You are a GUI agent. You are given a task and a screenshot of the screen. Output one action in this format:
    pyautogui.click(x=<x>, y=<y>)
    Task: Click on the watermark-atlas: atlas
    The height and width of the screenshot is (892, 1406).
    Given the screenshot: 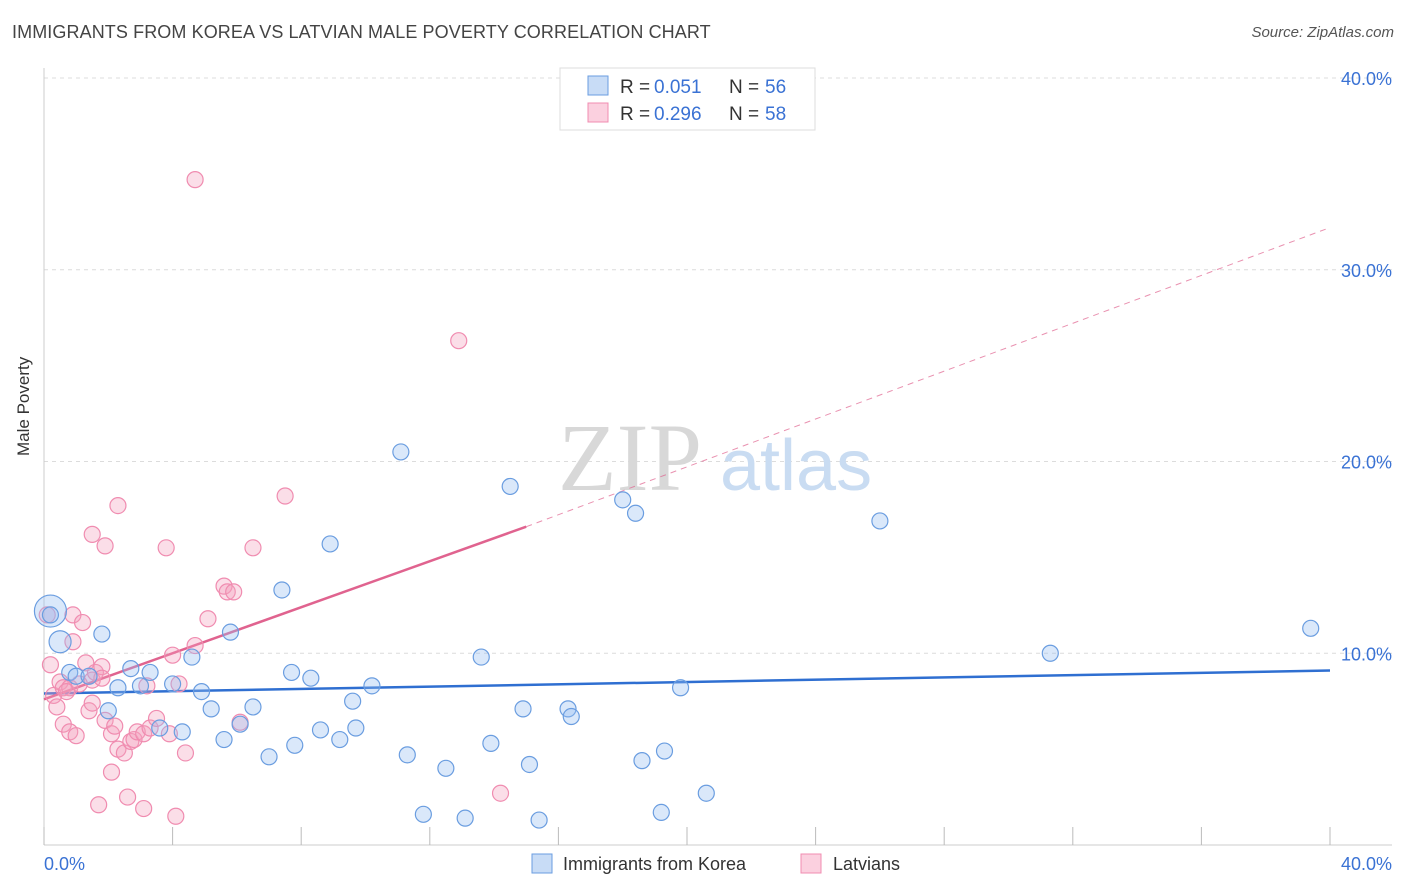 What is the action you would take?
    pyautogui.click(x=796, y=466)
    